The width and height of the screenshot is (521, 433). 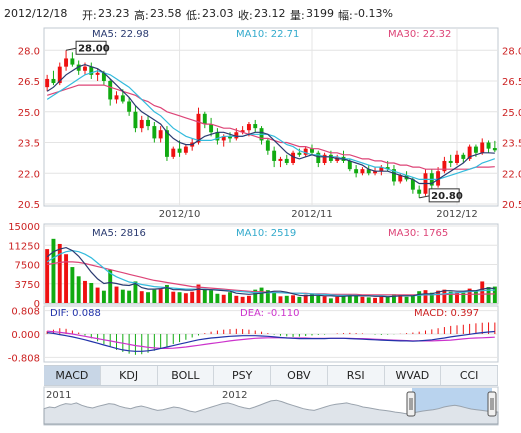 I want to click on indicator-tabs: MACD KDJ BOLL PSY OBV RSI WVAD CCI, so click(x=271, y=375).